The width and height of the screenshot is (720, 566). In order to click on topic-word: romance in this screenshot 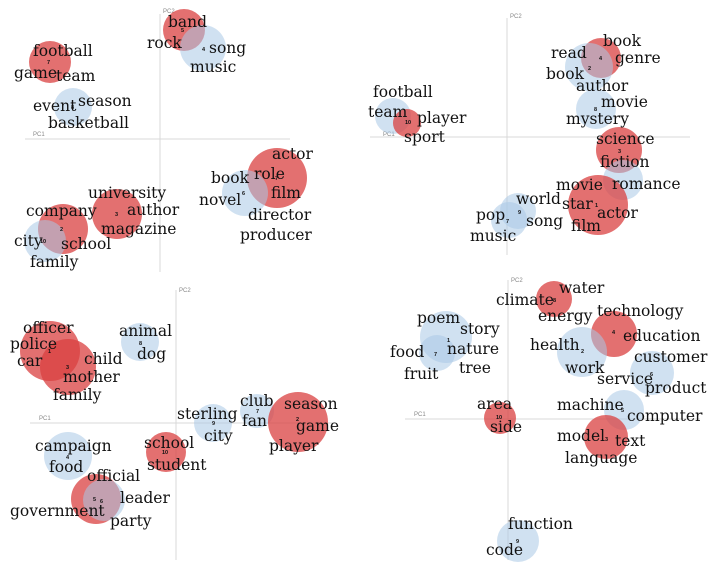, I will do `click(646, 184)`.